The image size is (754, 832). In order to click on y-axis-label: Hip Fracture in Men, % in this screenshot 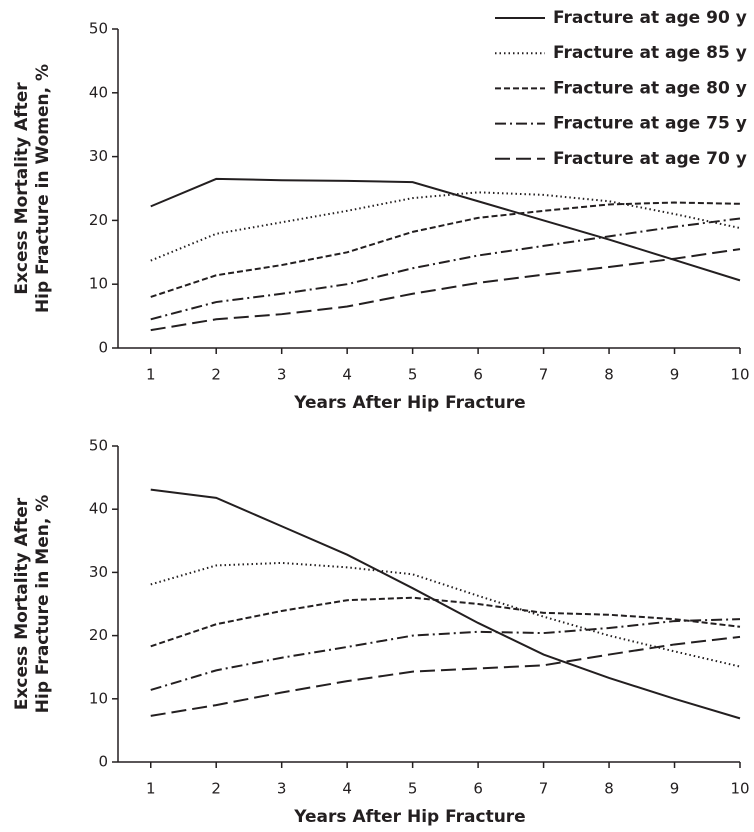, I will do `click(43, 604)`.